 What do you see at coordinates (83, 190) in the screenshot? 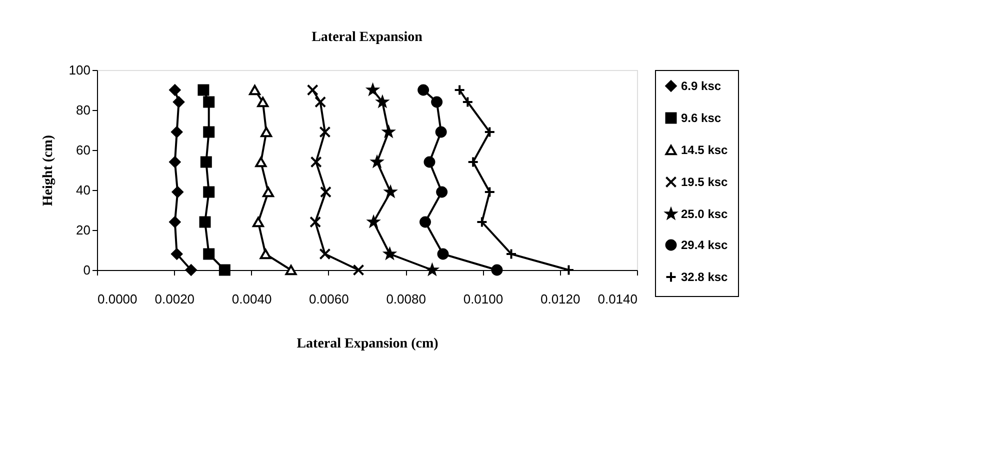
I see `y-tick-label: 40` at bounding box center [83, 190].